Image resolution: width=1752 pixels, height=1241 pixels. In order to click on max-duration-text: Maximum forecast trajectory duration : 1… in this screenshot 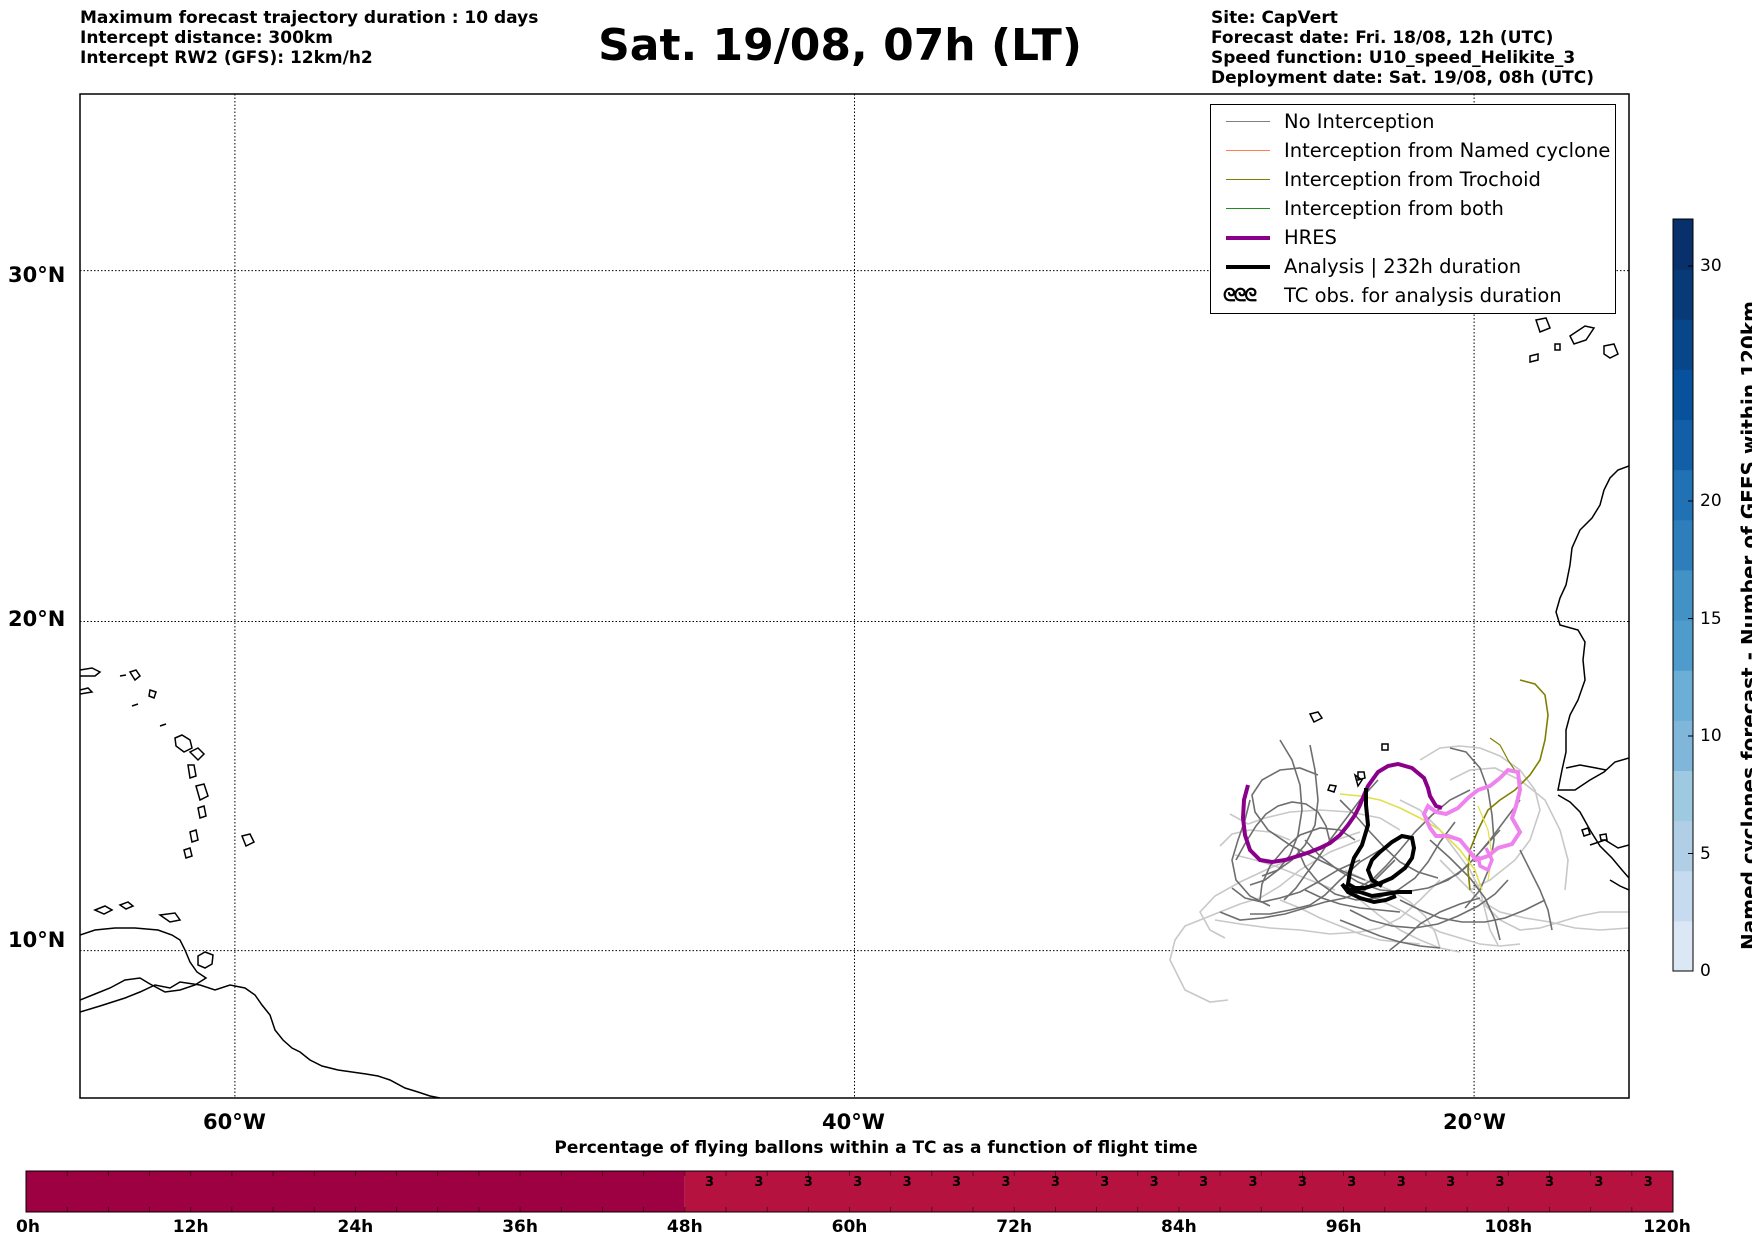, I will do `click(309, 18)`.